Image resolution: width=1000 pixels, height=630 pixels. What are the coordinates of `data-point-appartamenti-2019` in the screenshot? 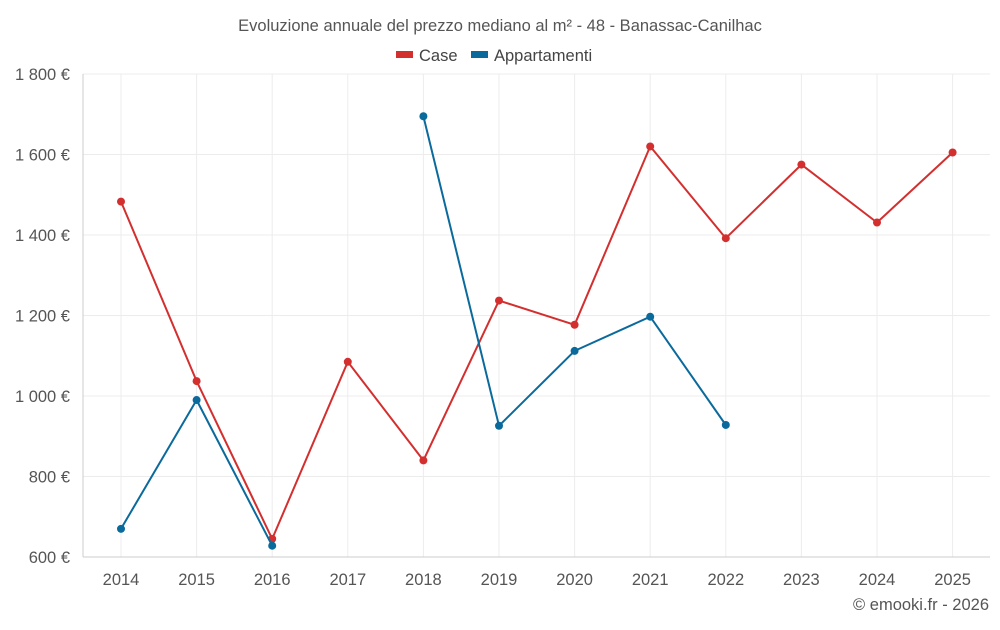 It's located at (499, 425).